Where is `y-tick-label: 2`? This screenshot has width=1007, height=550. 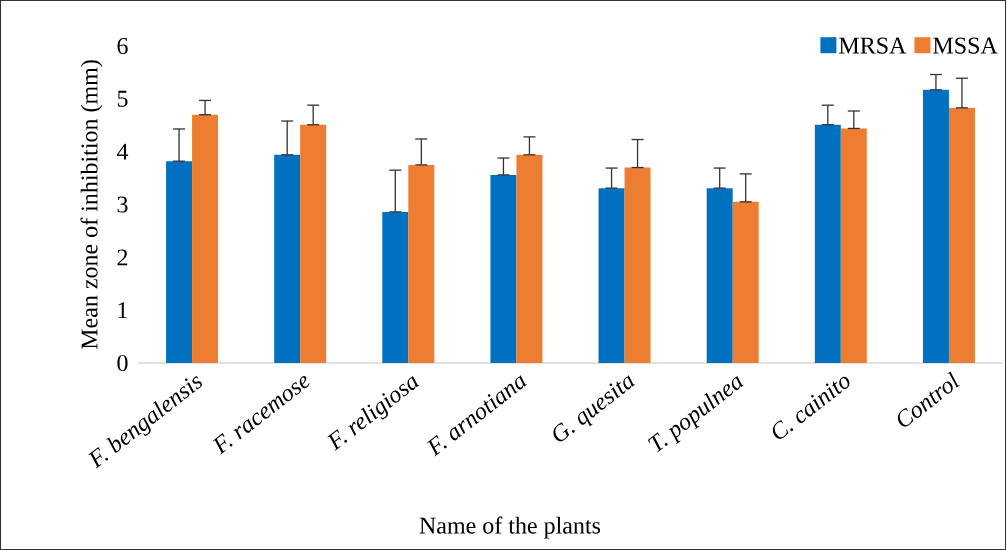
y-tick-label: 2 is located at coordinates (122, 257).